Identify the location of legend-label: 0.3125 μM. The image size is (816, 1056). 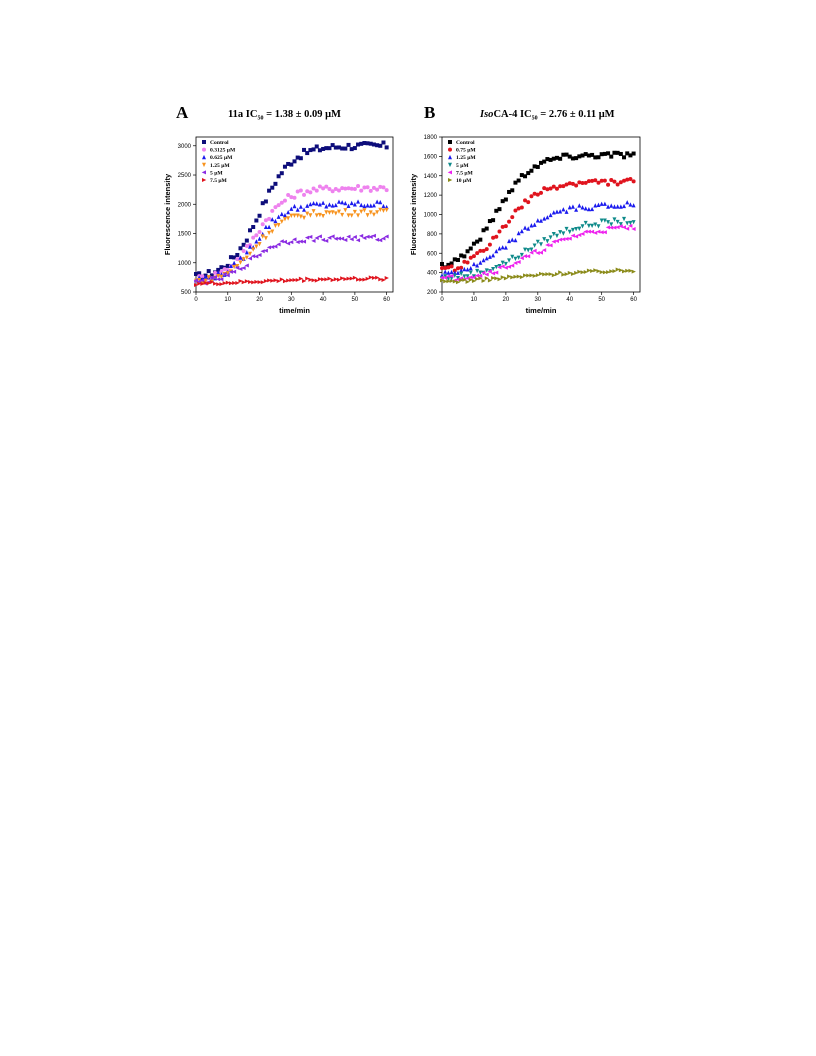
(223, 151).